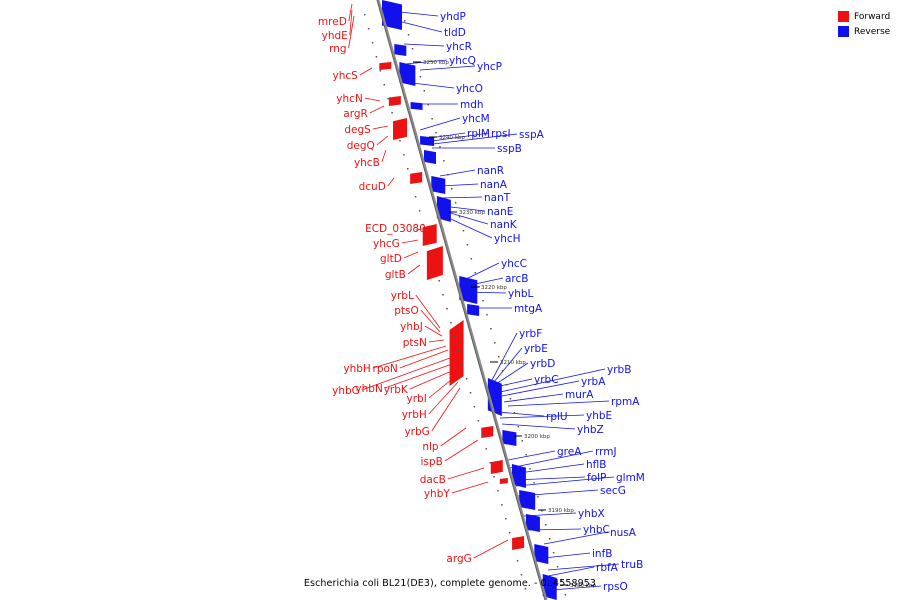 Image resolution: width=900 pixels, height=600 pixels. What do you see at coordinates (490, 171) in the screenshot?
I see `gene-label-nanr: nanR` at bounding box center [490, 171].